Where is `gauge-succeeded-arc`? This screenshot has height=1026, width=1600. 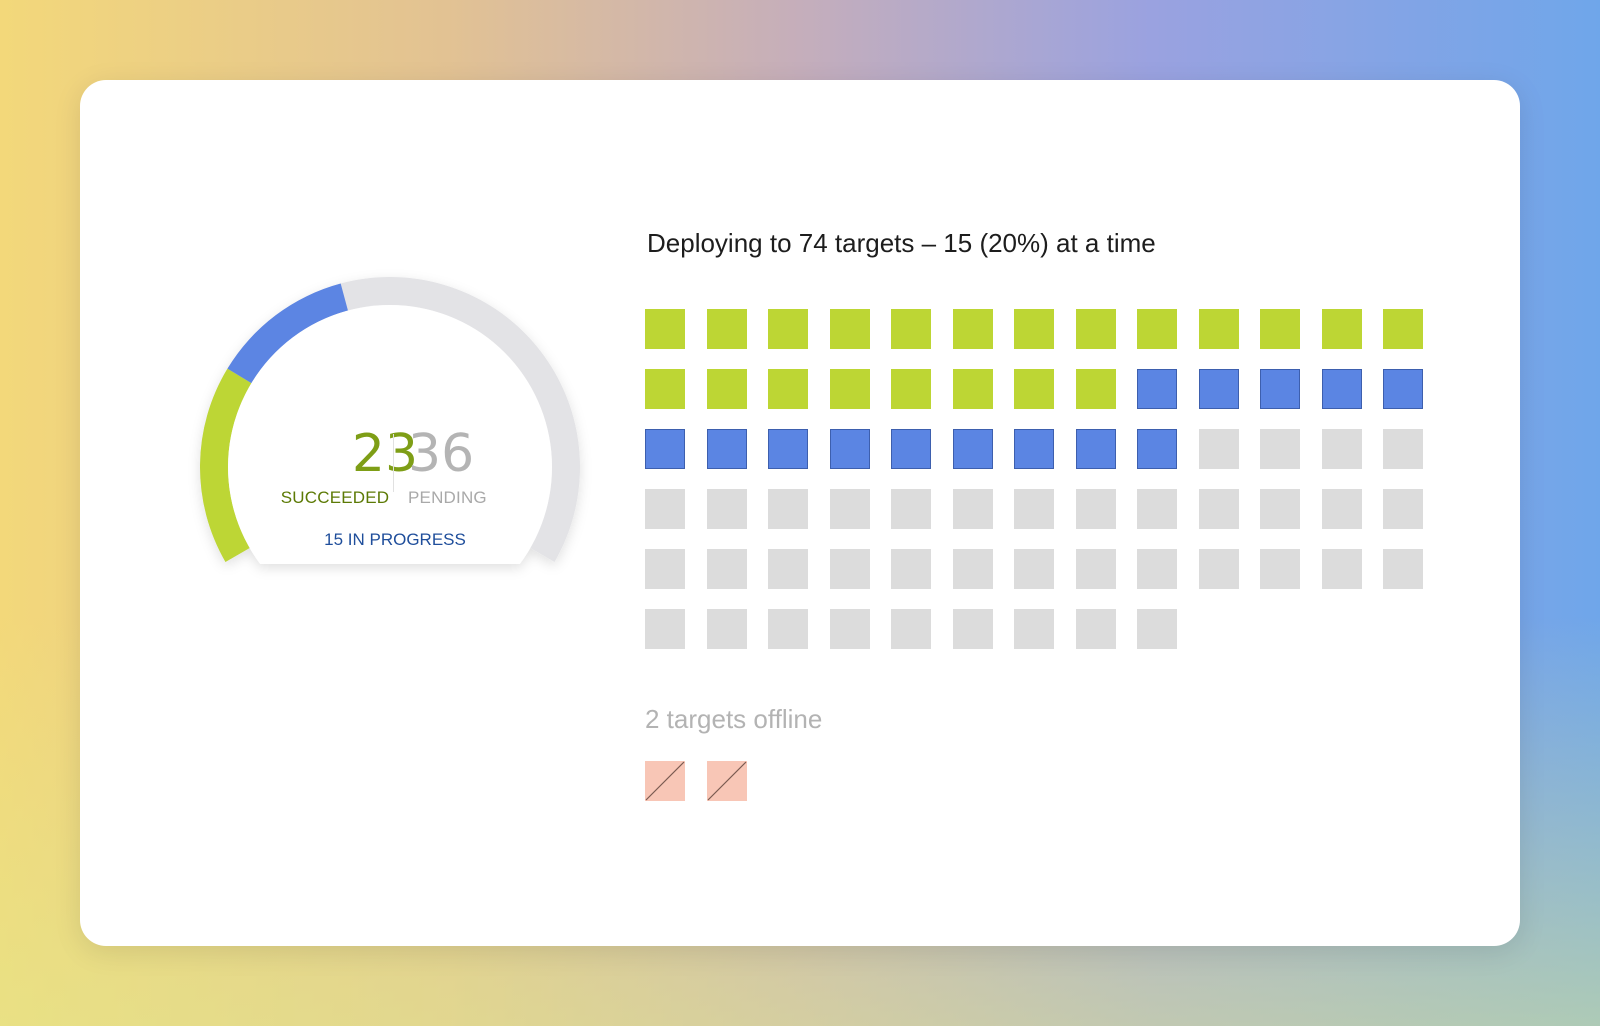
gauge-succeeded-arc is located at coordinates (225, 465).